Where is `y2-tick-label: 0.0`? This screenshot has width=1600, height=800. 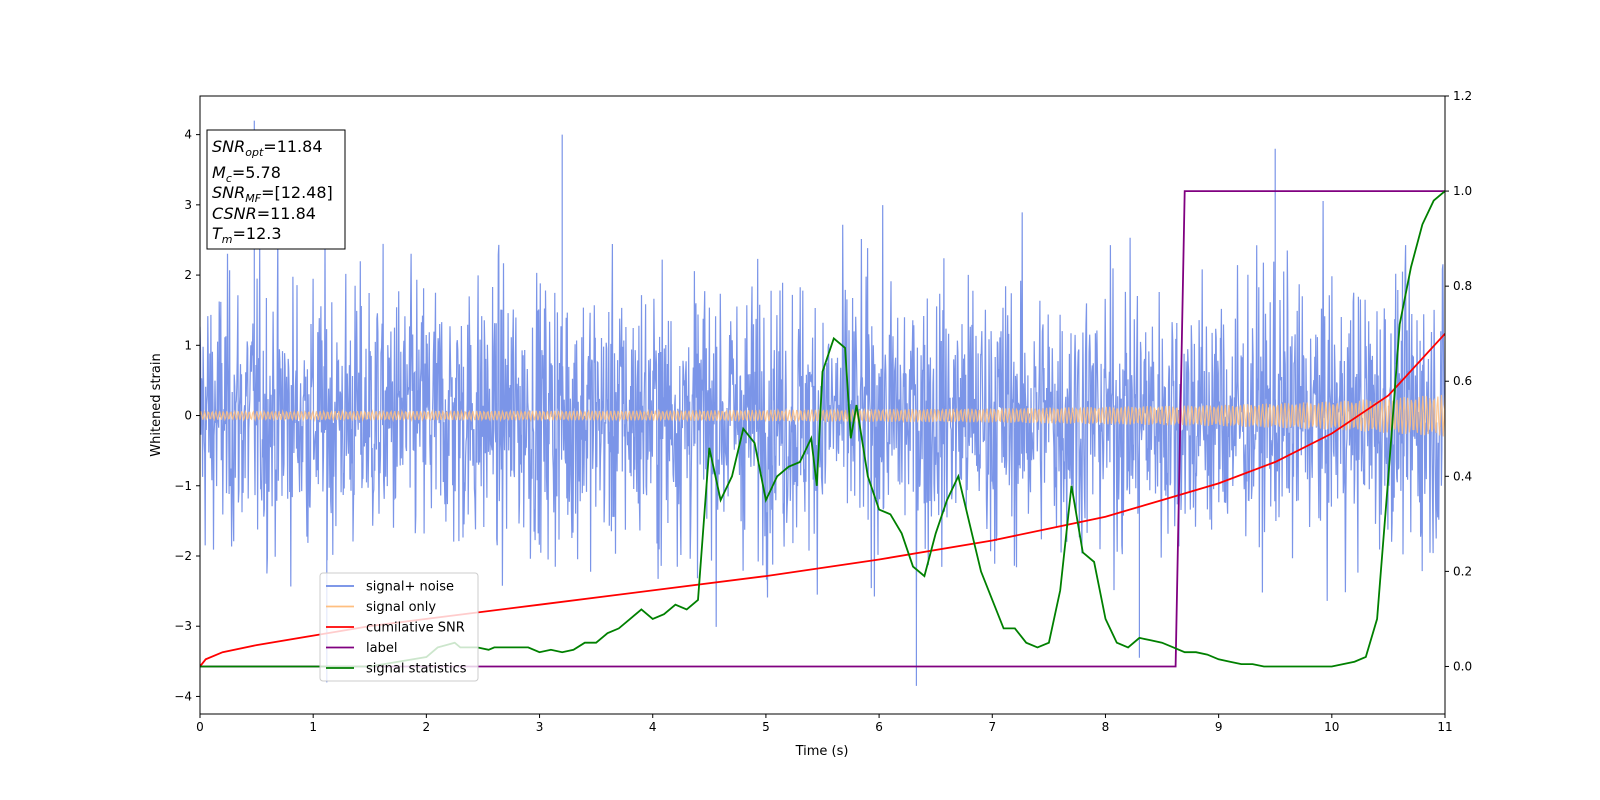
y2-tick-label: 0.0 is located at coordinates (1462, 666).